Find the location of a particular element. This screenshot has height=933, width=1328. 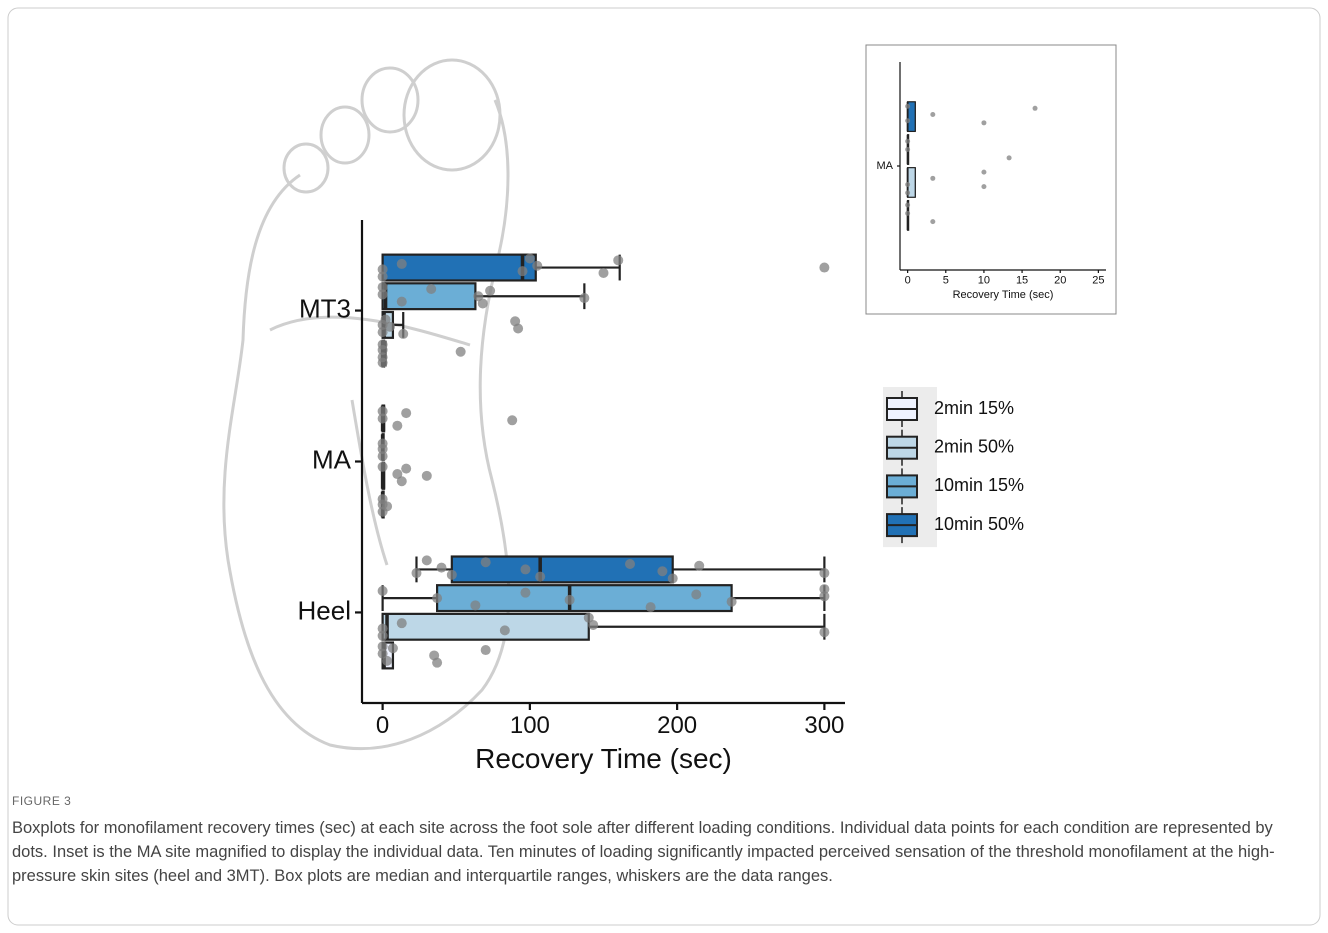

inset-frame is located at coordinates (991, 179).